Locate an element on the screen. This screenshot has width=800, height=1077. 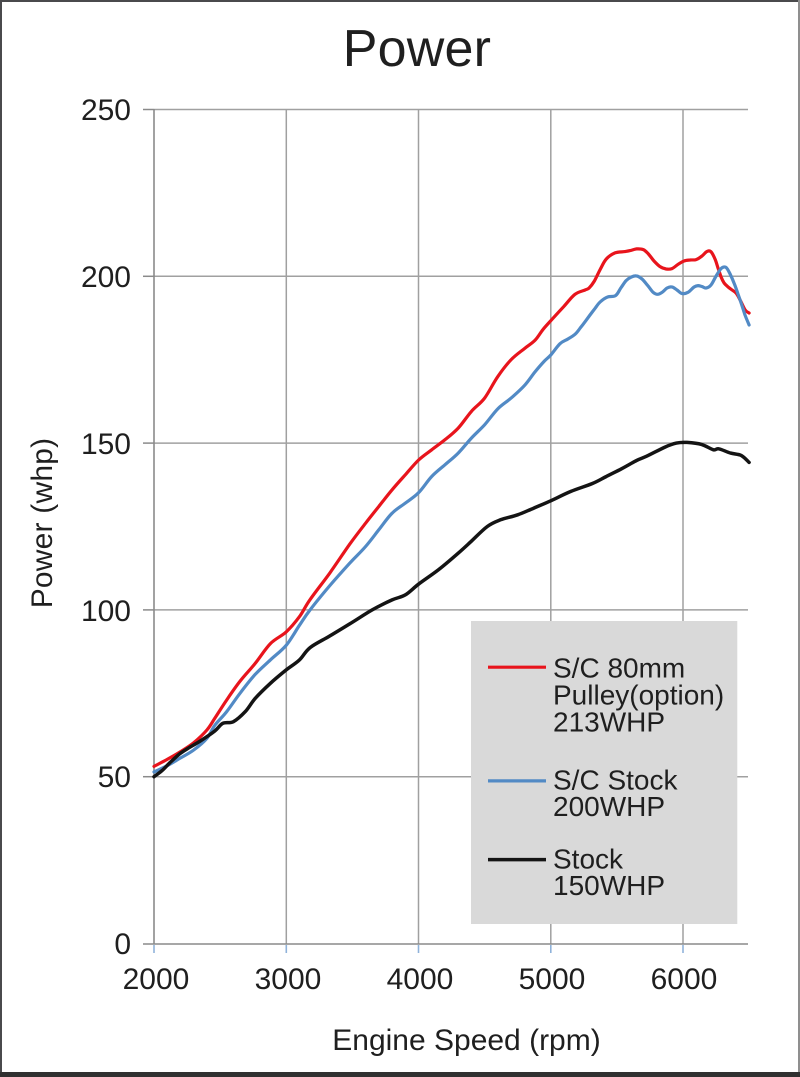
svg-text: Power is located at coordinates (417, 49).